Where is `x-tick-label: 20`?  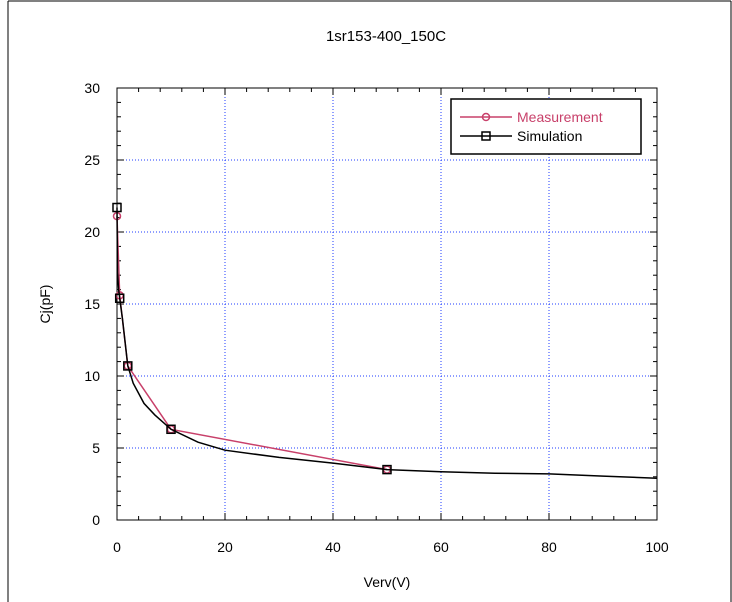 x-tick-label: 20 is located at coordinates (225, 547).